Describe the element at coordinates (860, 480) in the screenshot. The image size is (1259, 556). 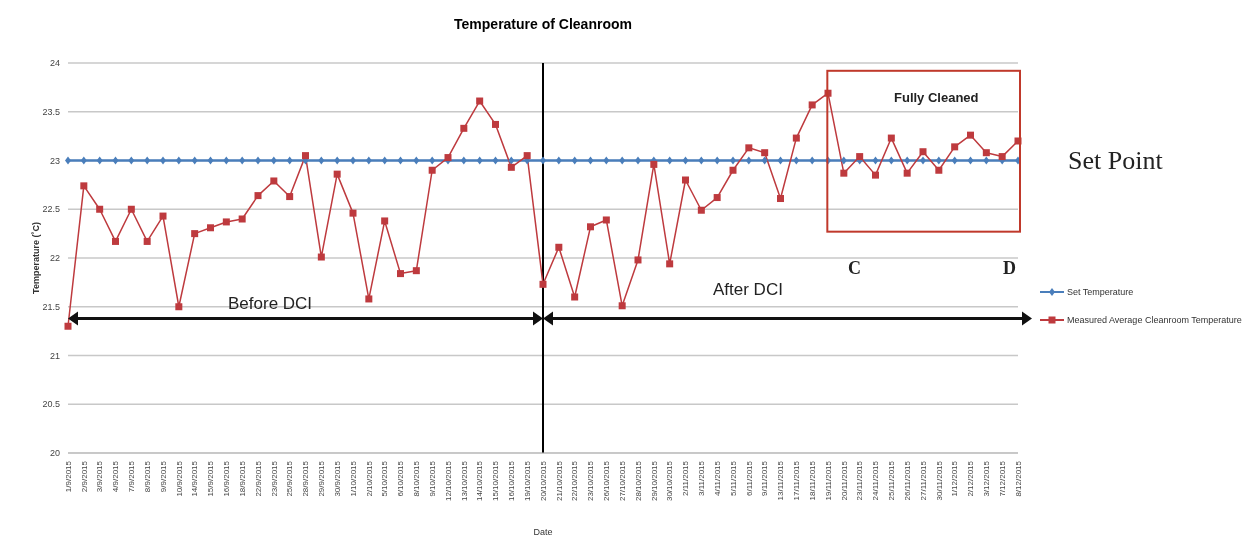
I see `x-tick-label: 23/11/2015` at that location.